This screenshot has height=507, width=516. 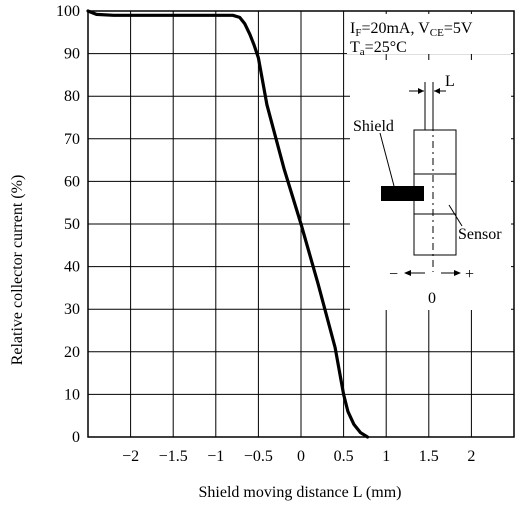 I want to click on y-tick-label: 10, so click(x=72, y=394).